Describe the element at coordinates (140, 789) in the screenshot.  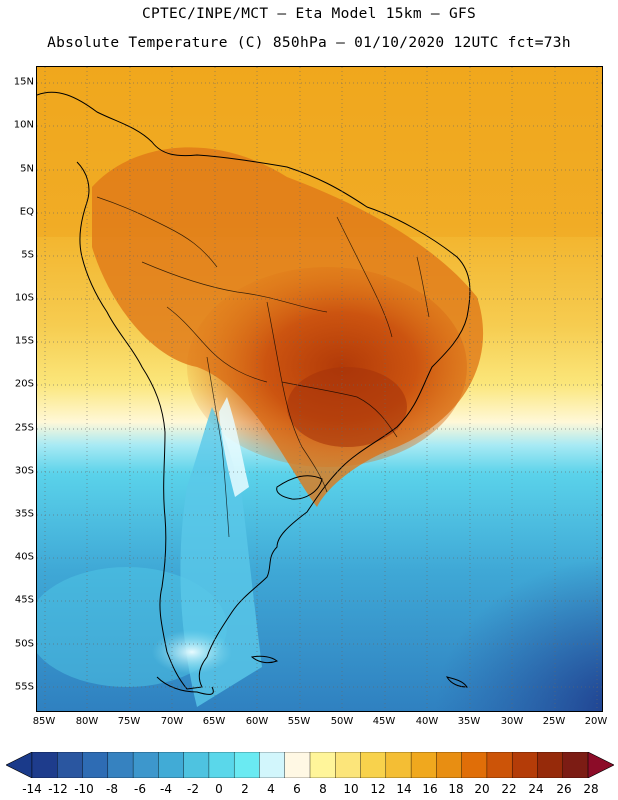
I see `colorbar-label: -6` at that location.